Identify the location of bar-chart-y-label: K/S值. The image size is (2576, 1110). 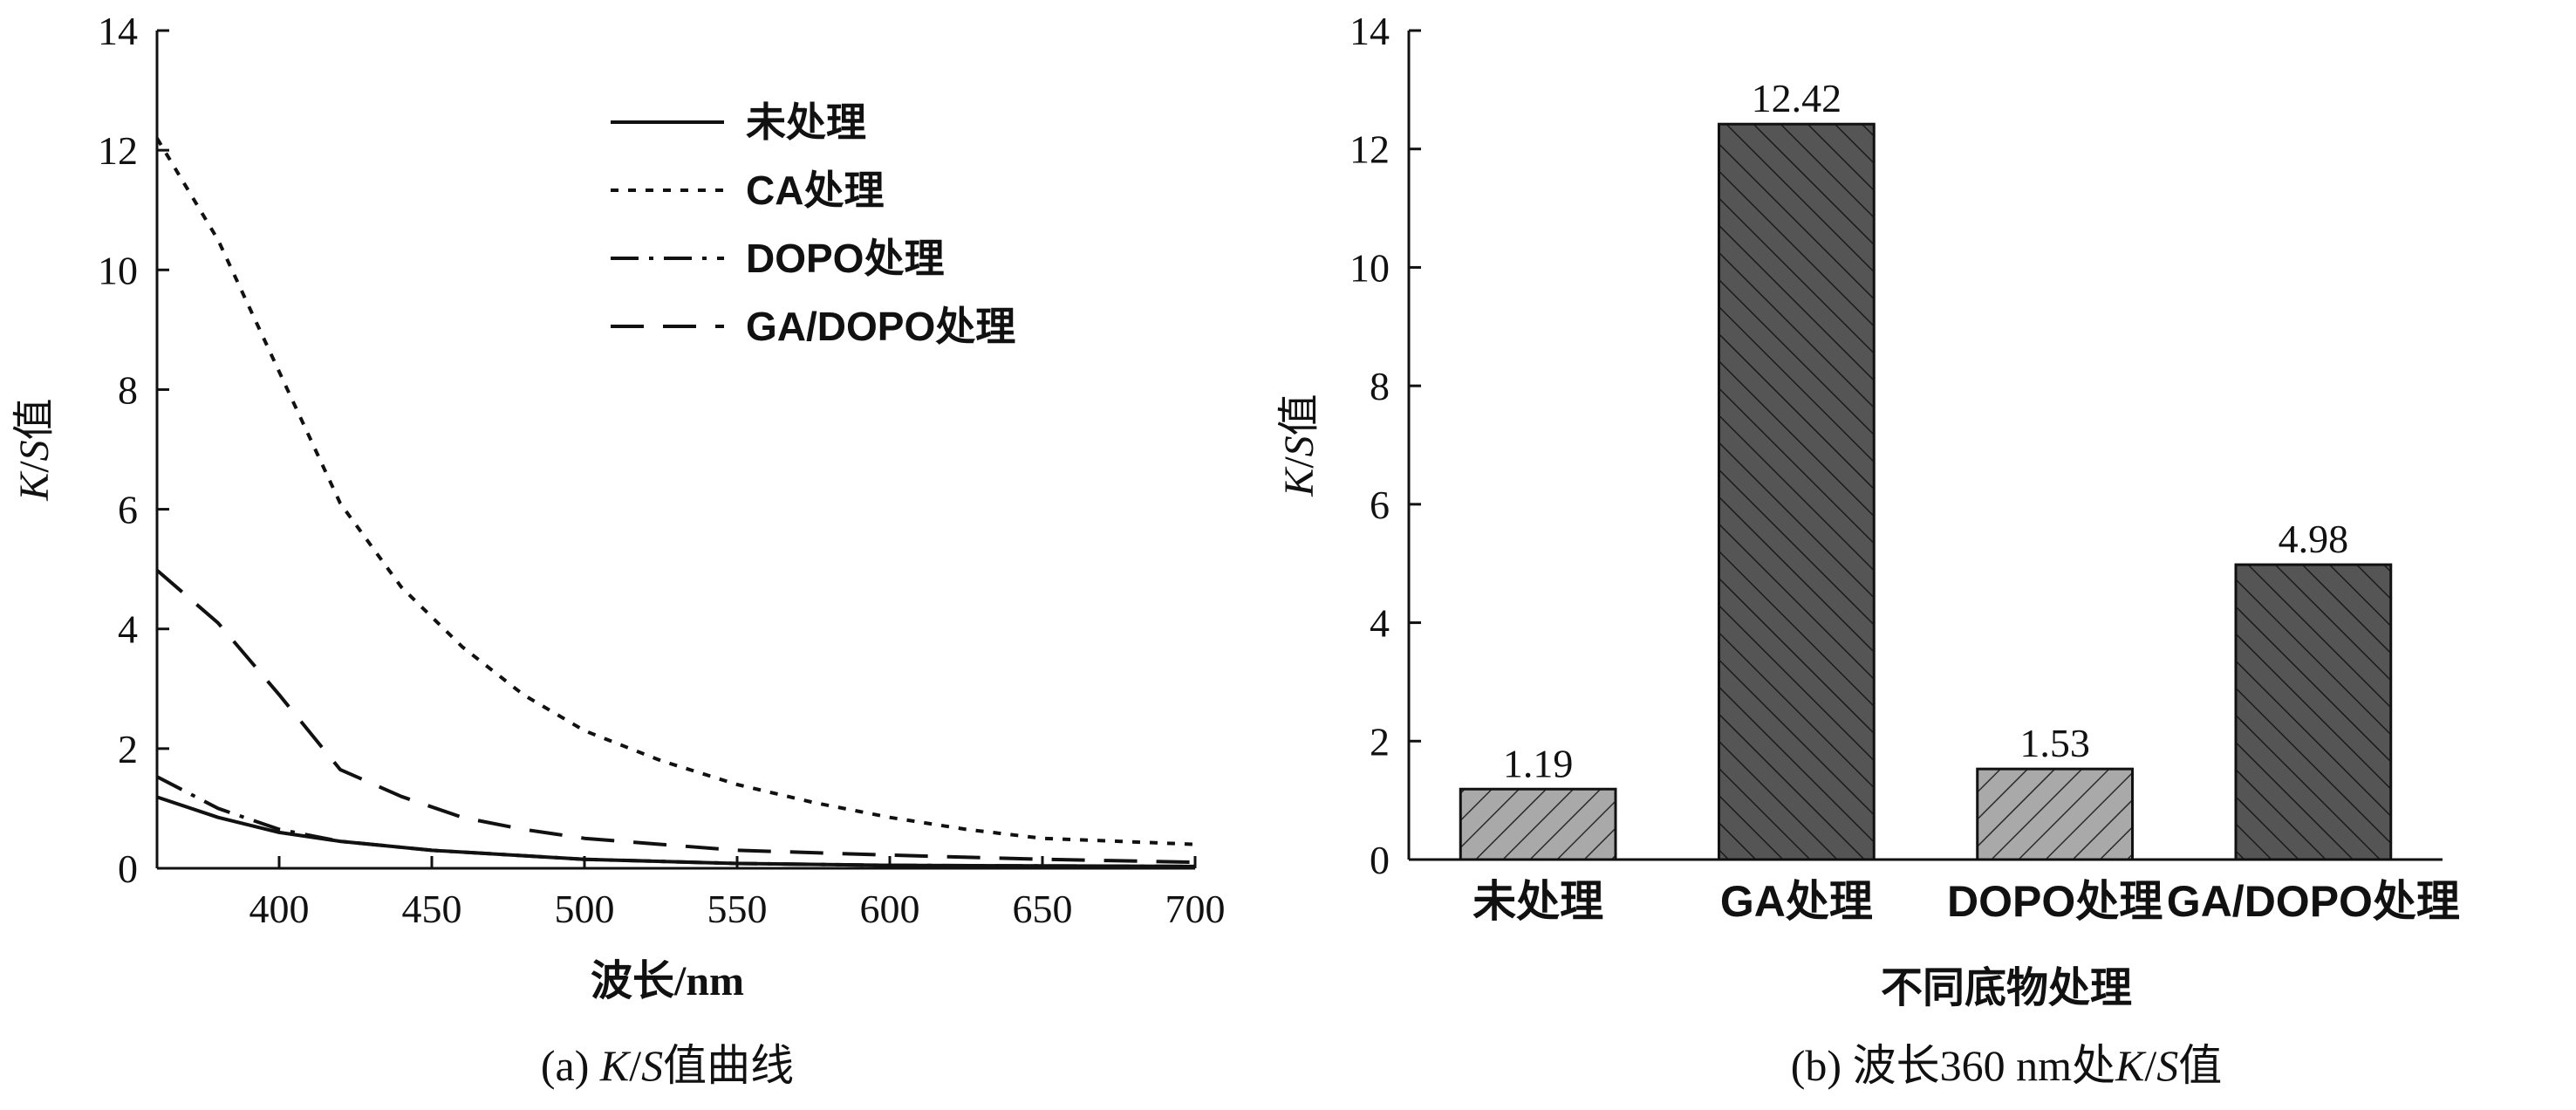
(1299, 445).